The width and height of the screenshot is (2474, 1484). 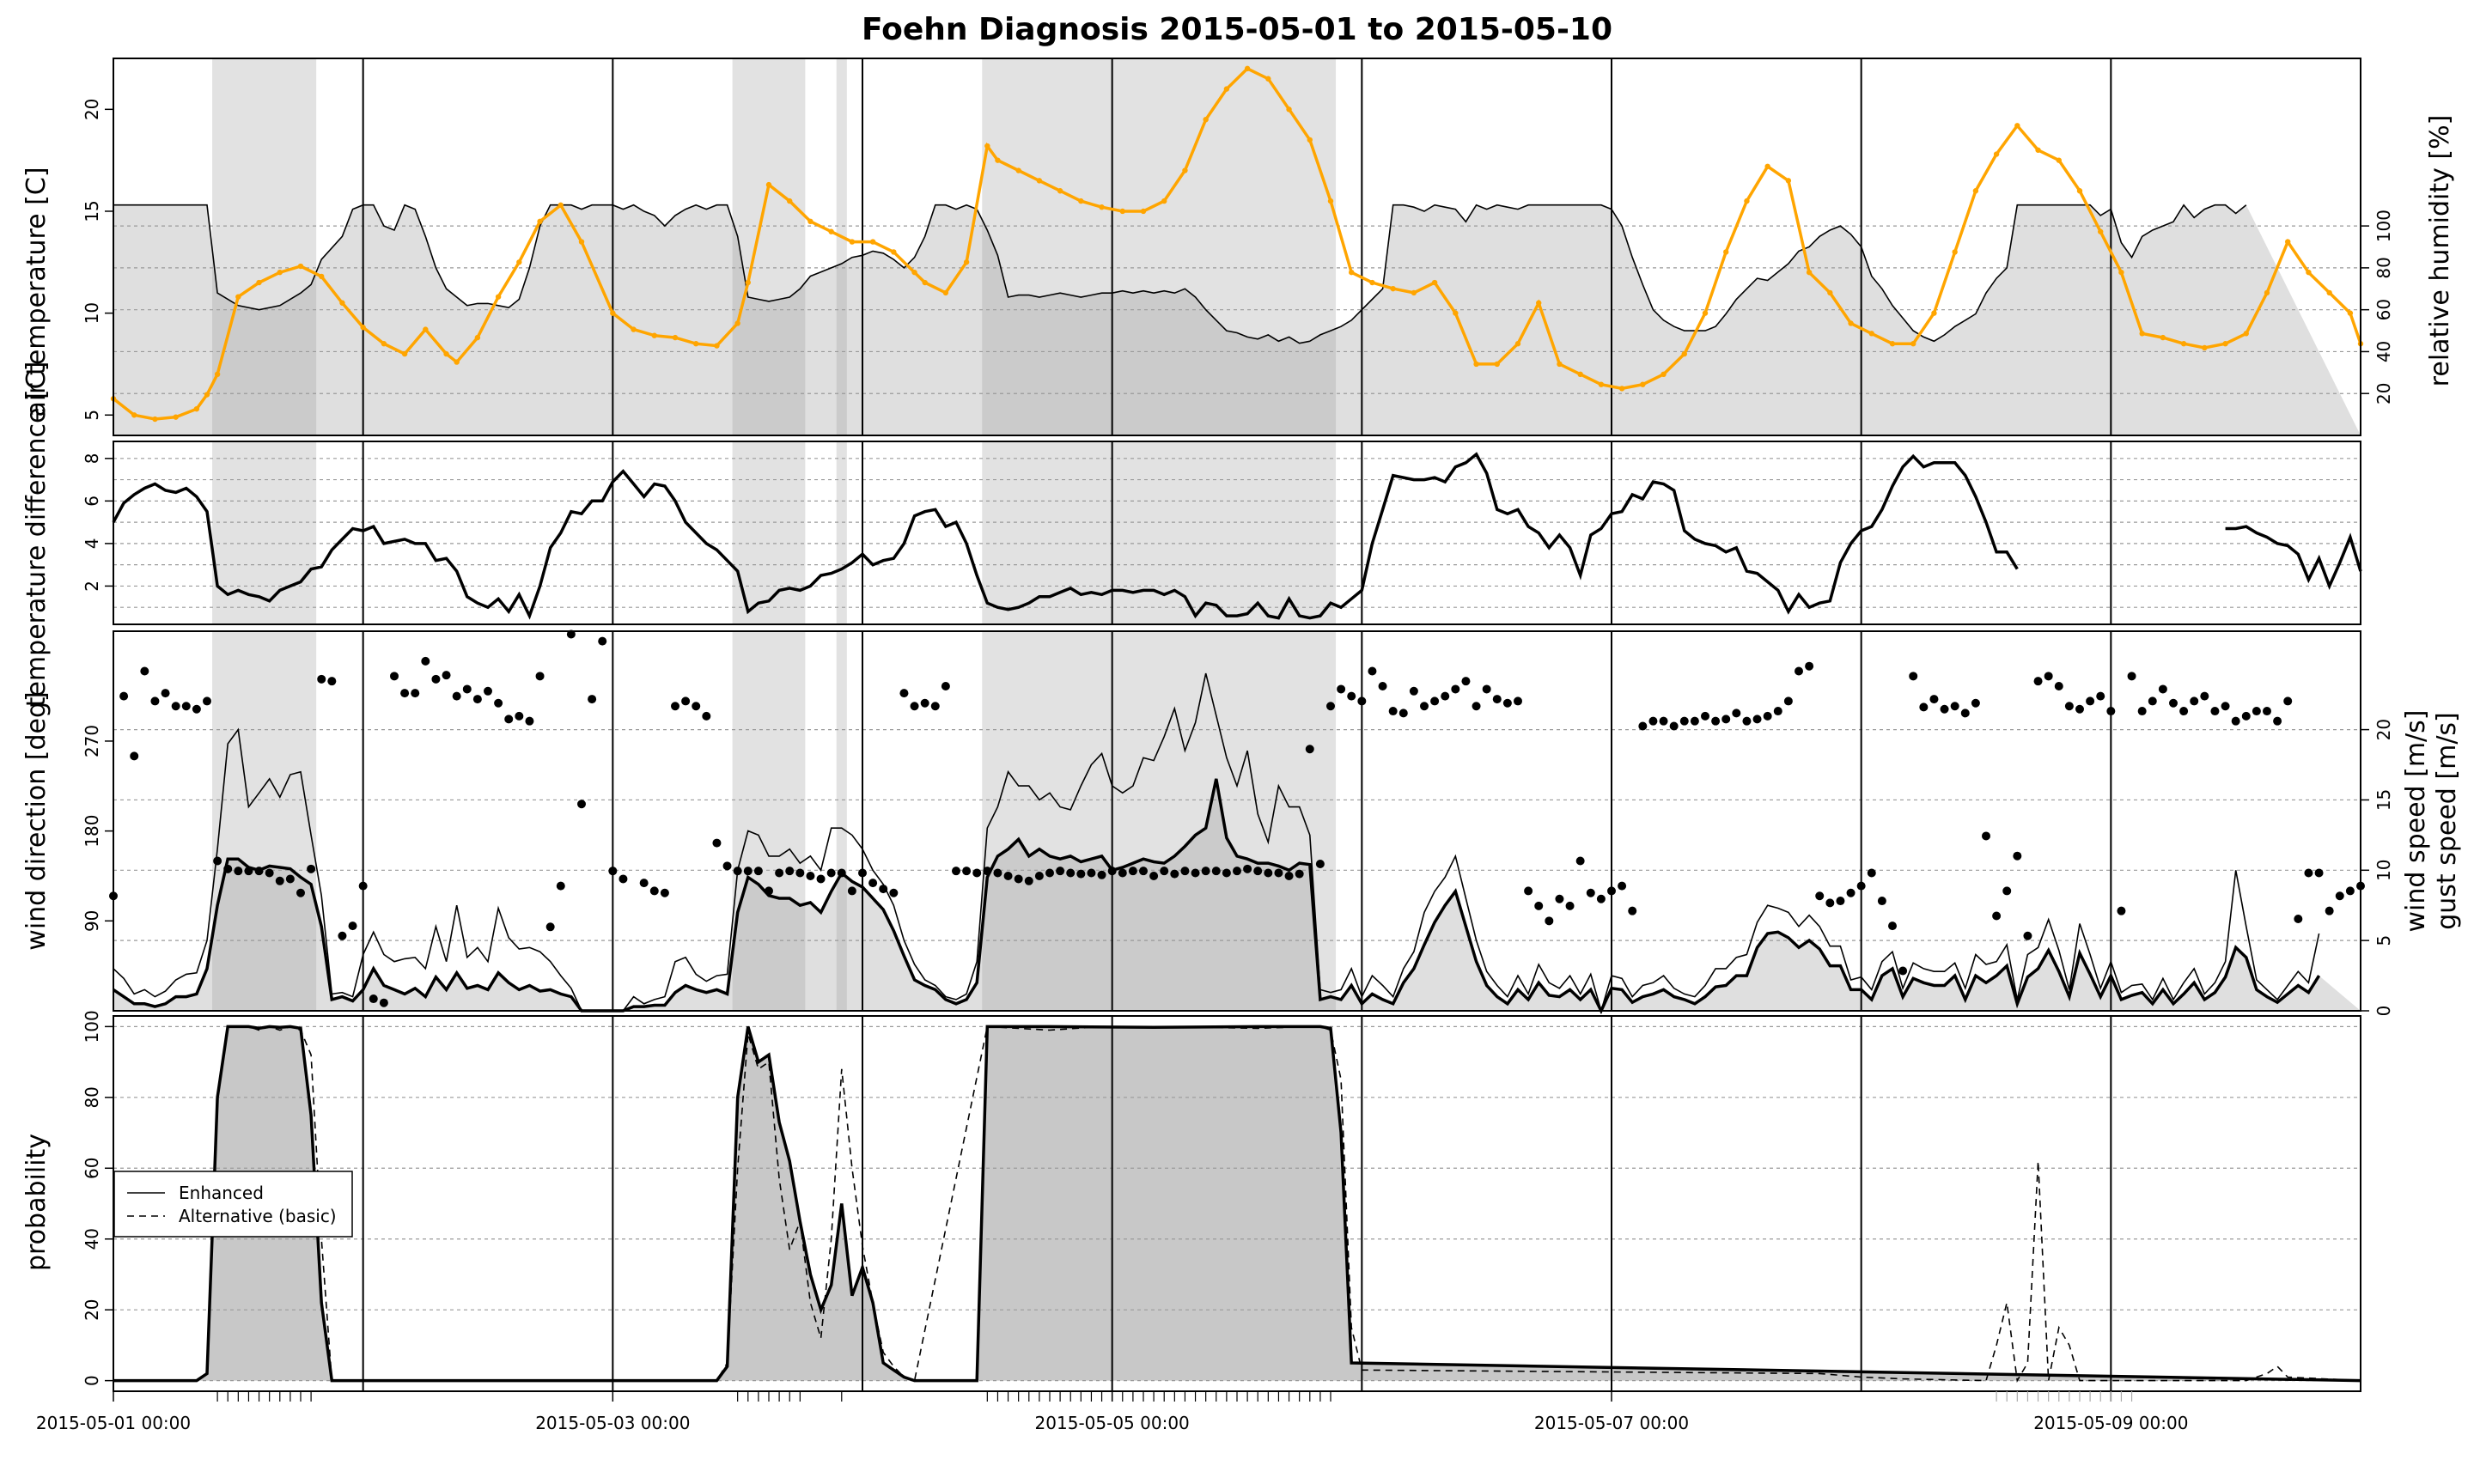 I want to click on legend-alternative-label: Alternative (basic), so click(x=258, y=1216).